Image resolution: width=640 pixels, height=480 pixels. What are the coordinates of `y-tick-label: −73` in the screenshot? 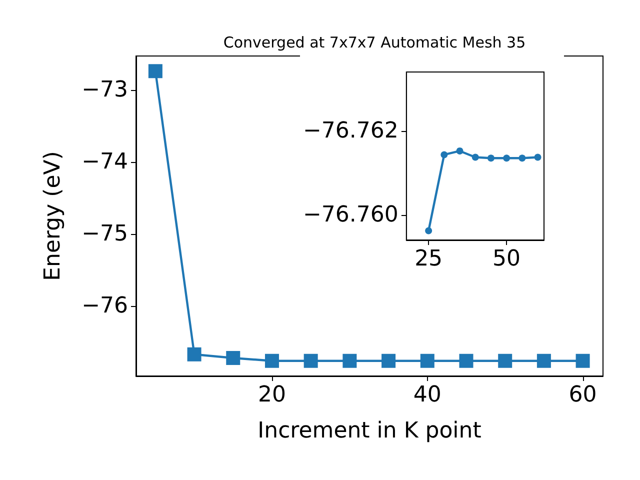 It's located at (105, 89).